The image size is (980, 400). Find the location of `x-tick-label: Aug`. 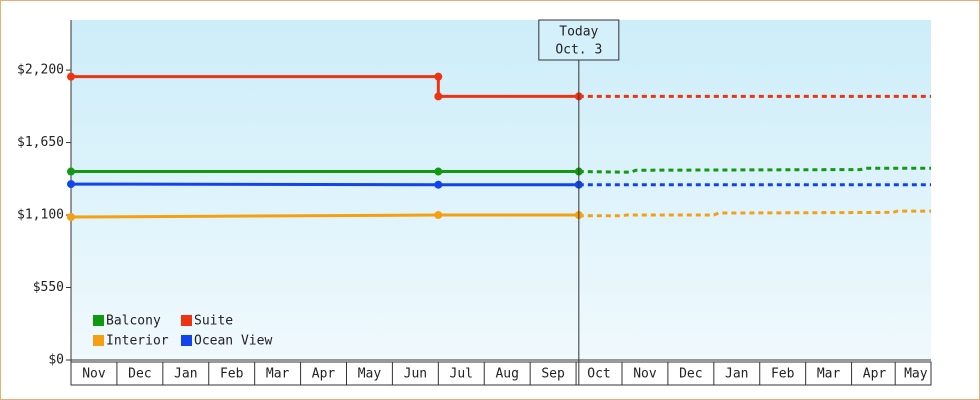

x-tick-label: Aug is located at coordinates (506, 374).